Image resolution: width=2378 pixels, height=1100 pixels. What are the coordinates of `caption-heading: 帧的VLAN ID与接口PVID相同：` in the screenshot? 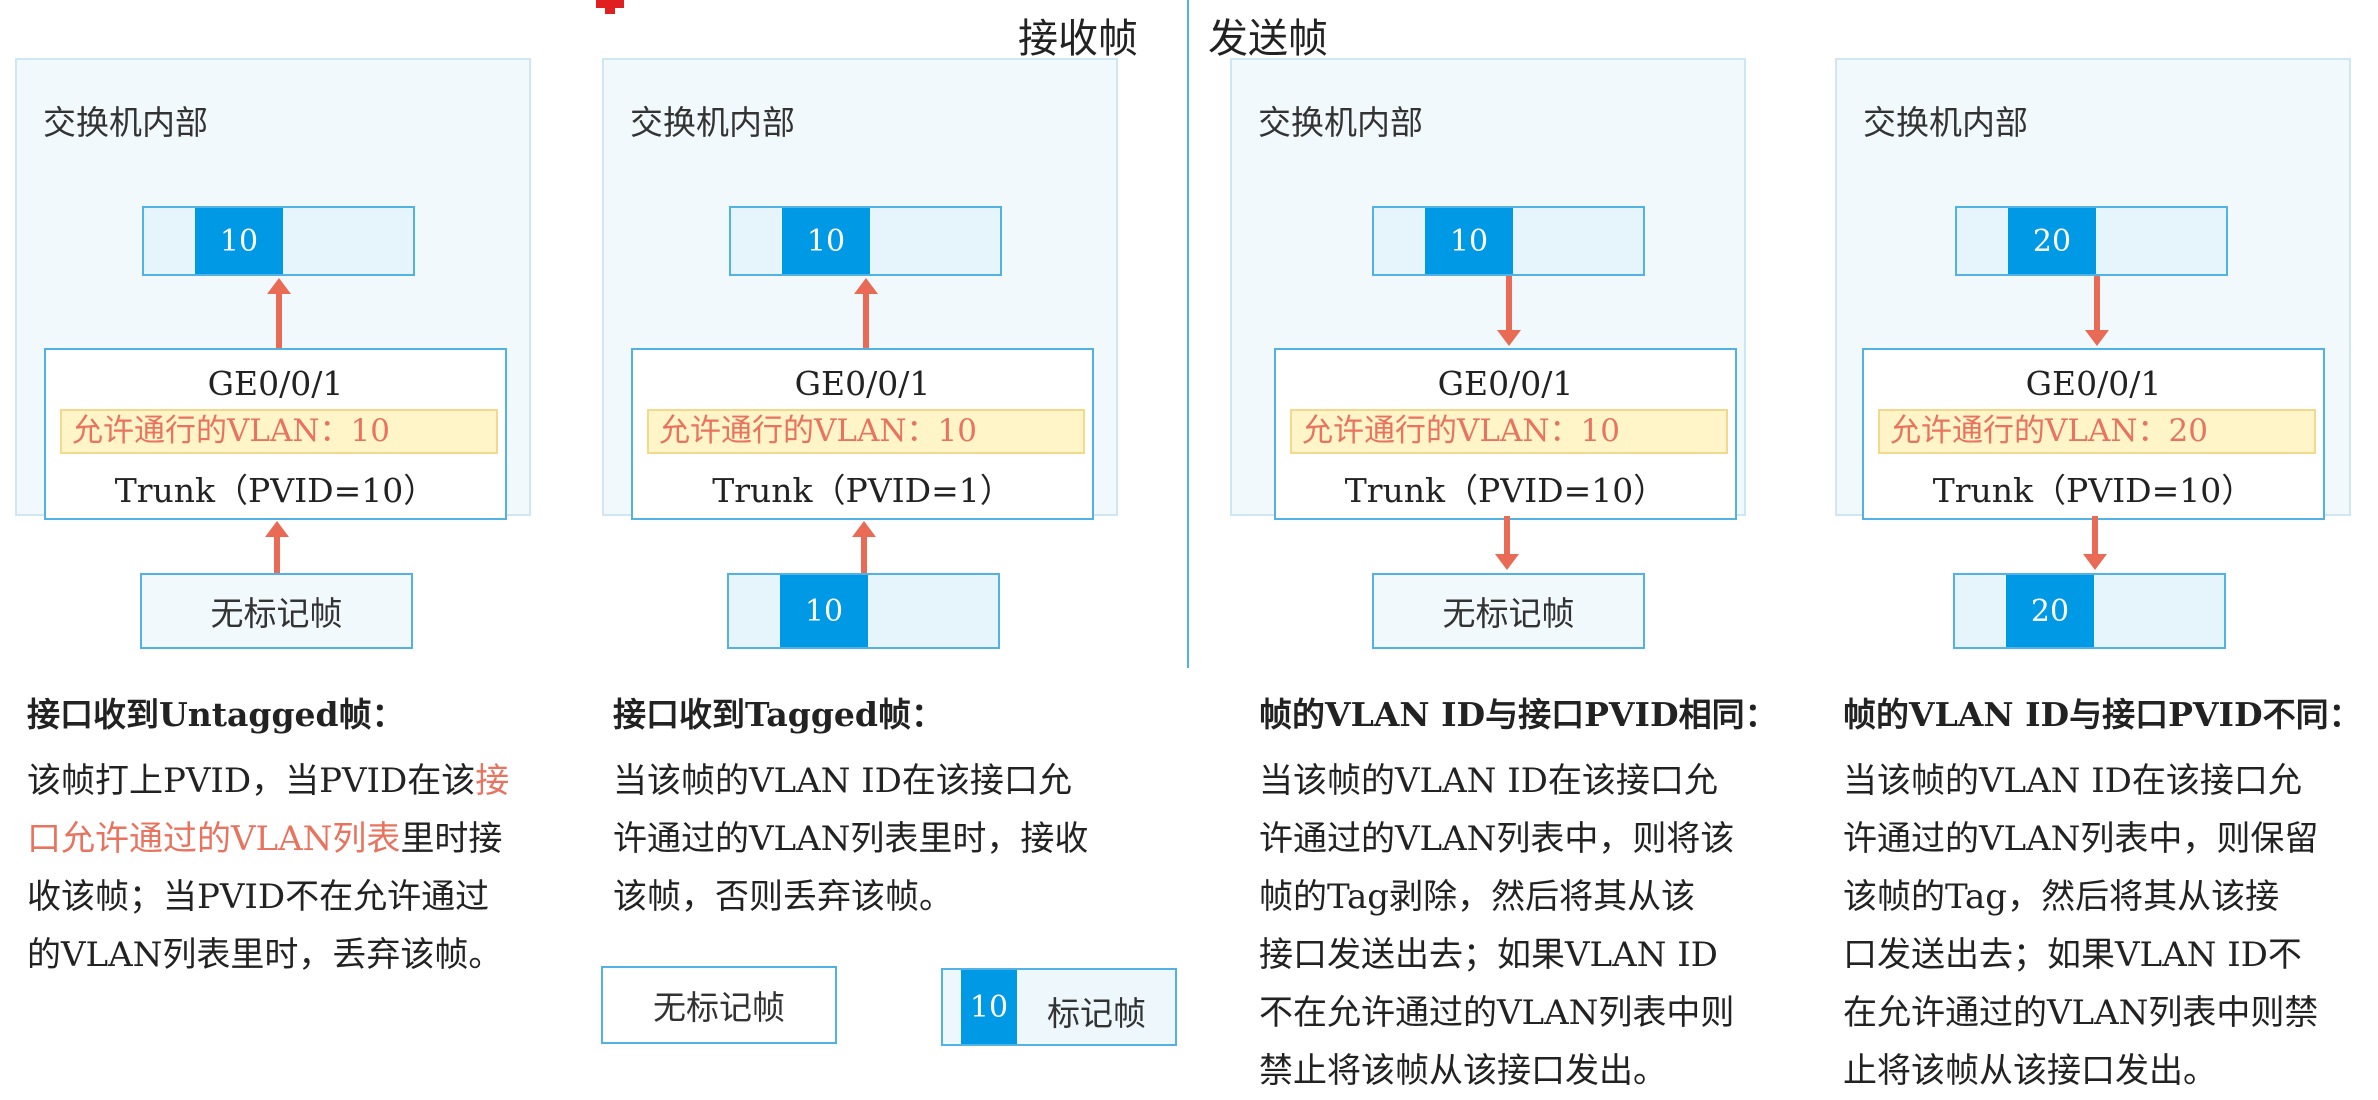 It's located at (1518, 714).